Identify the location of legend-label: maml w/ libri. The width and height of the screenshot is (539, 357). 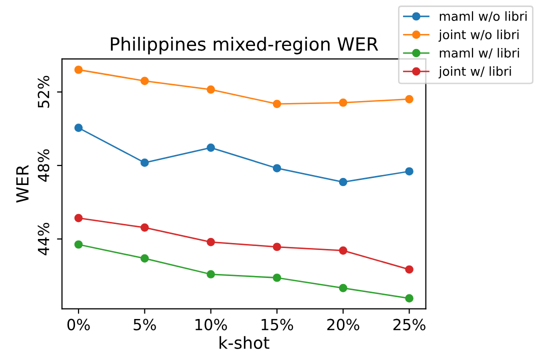
(479, 53).